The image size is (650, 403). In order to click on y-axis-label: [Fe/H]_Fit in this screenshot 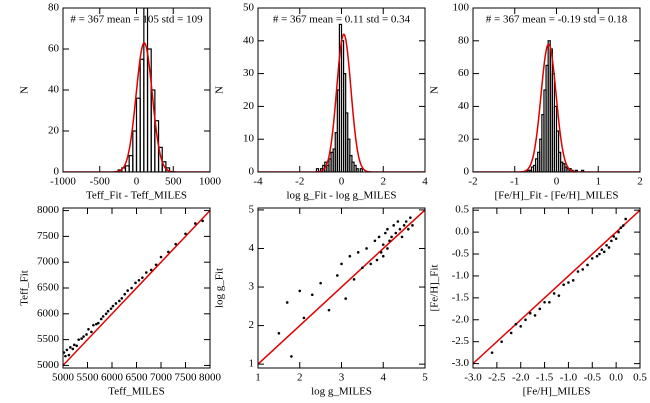, I will do `click(435, 287)`.